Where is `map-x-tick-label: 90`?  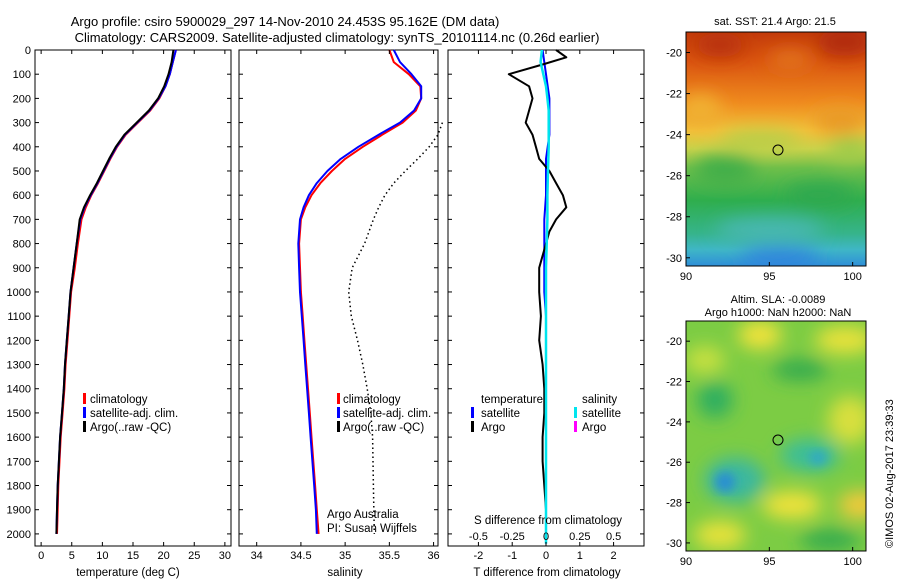 map-x-tick-label: 90 is located at coordinates (686, 562).